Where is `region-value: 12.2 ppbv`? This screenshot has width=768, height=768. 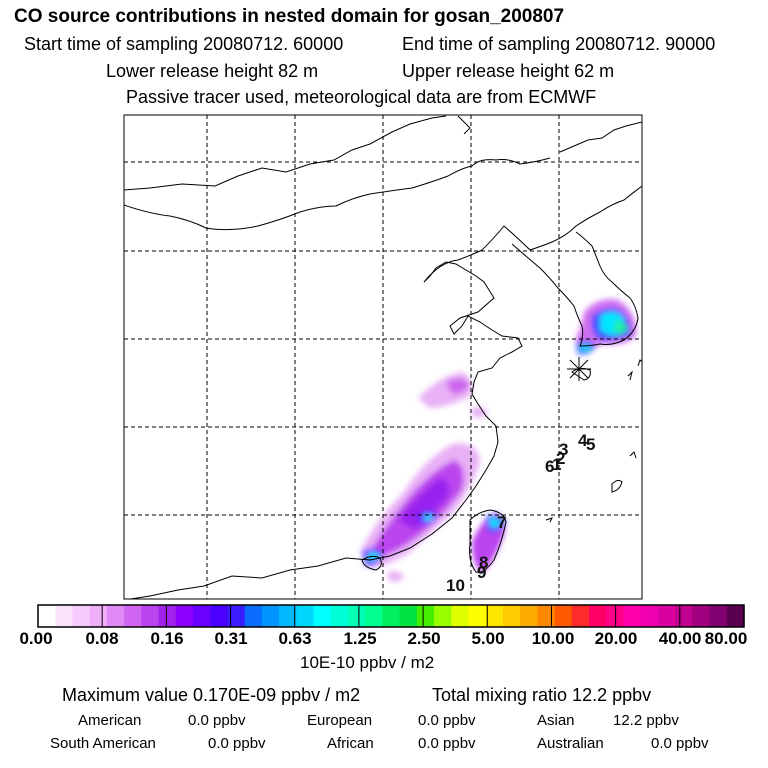 region-value: 12.2 ppbv is located at coordinates (646, 720).